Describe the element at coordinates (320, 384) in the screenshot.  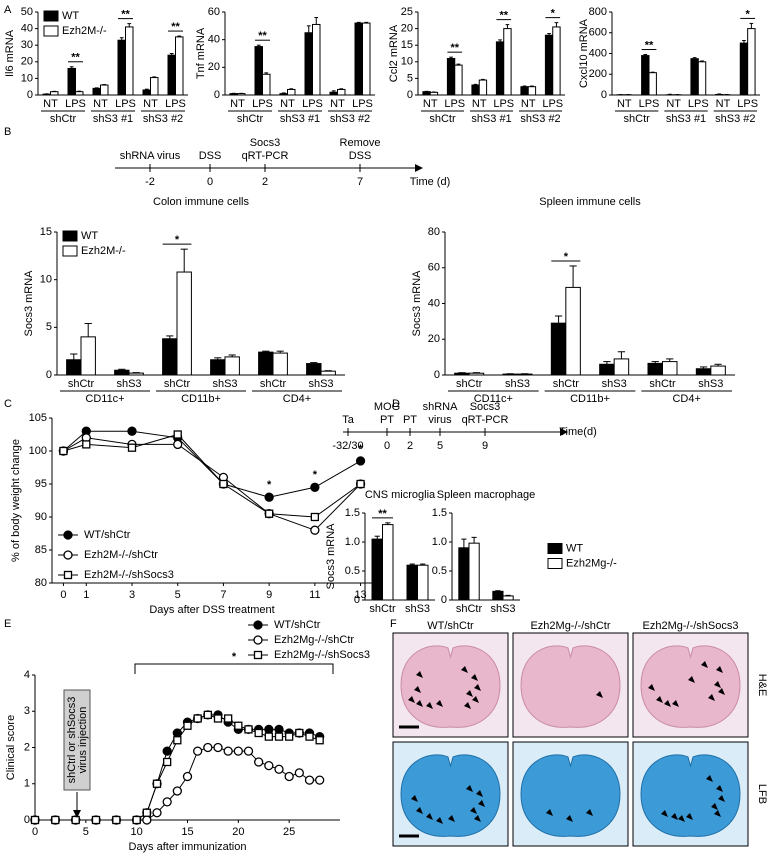
I see `x-tick-label: shS3` at that location.